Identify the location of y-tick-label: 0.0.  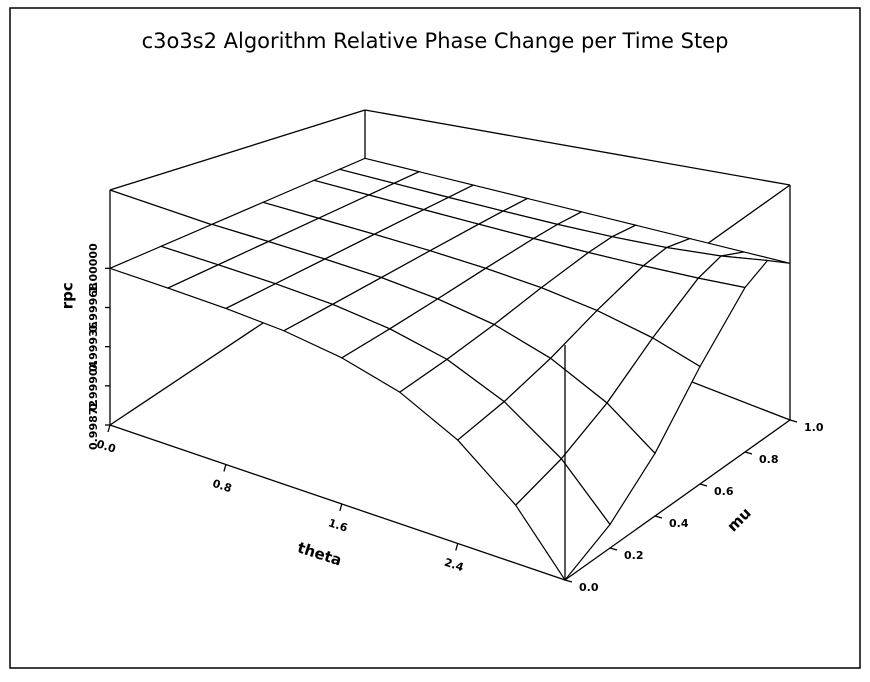
(589, 587).